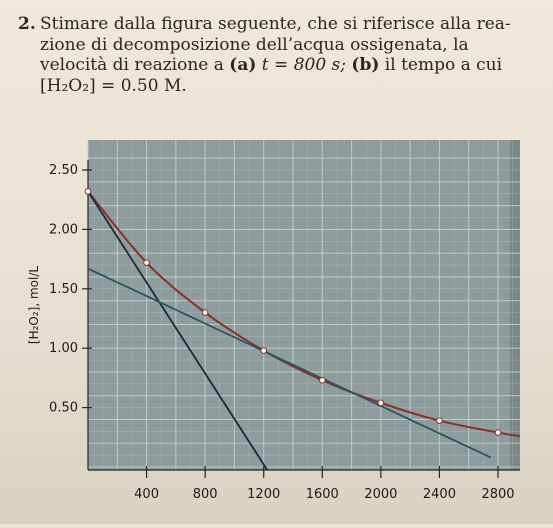 Image resolution: width=553 pixels, height=528 pixels. What do you see at coordinates (63, 170) in the screenshot?
I see `y-tick-label: 2.50` at bounding box center [63, 170].